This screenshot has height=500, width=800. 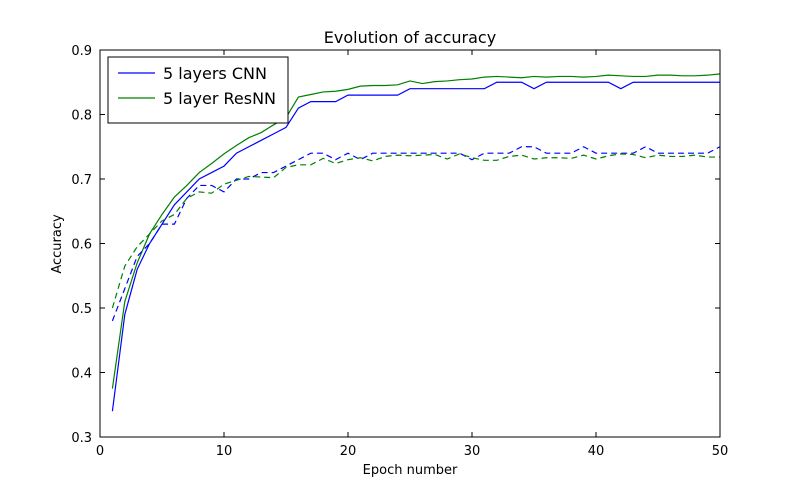 What do you see at coordinates (81, 51) in the screenshot?
I see `y-tick-label: 0.9` at bounding box center [81, 51].